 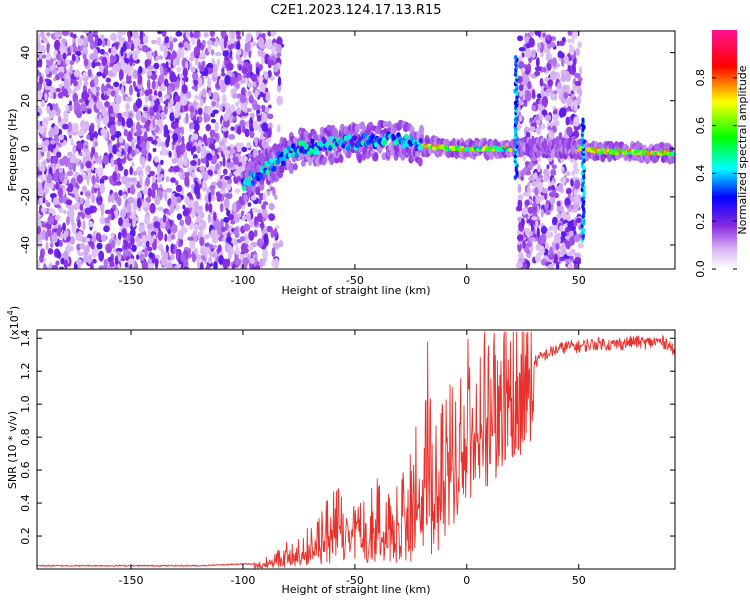 I want to click on signal-core, so click(x=306, y=146).